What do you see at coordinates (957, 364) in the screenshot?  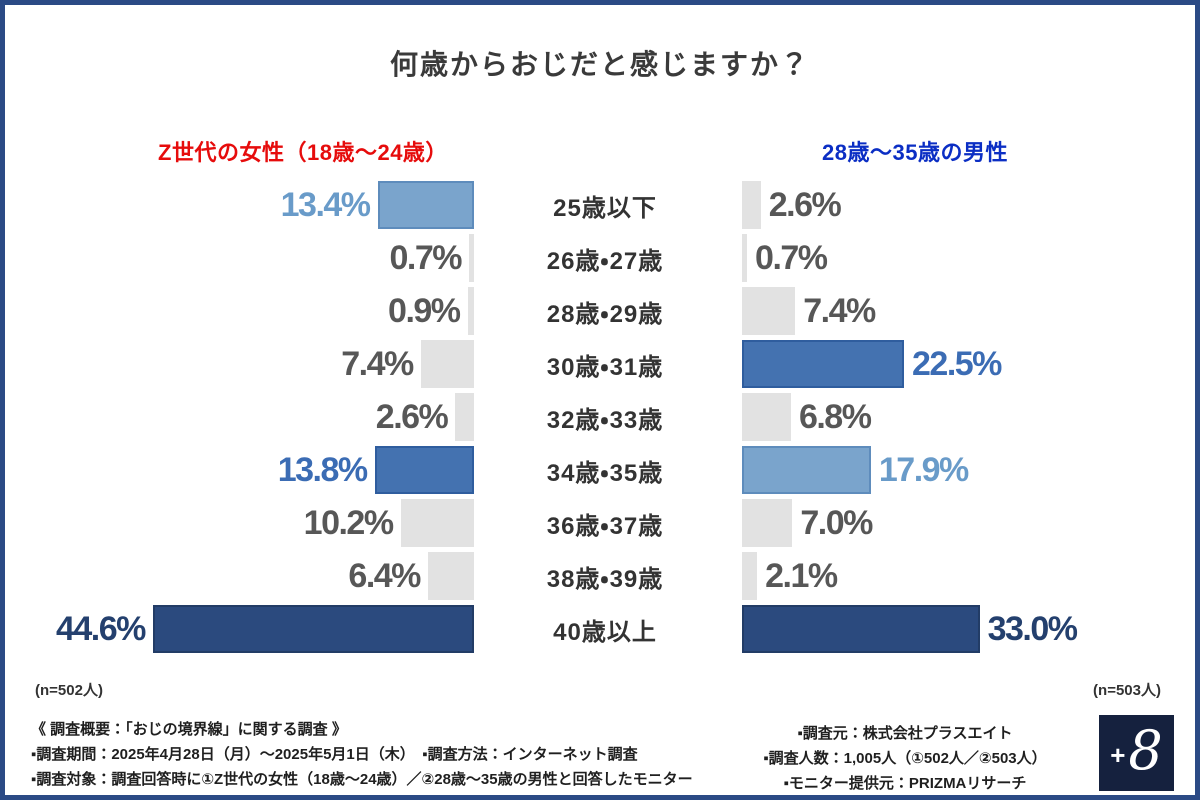 I see `right-value-label: 22.5%` at bounding box center [957, 364].